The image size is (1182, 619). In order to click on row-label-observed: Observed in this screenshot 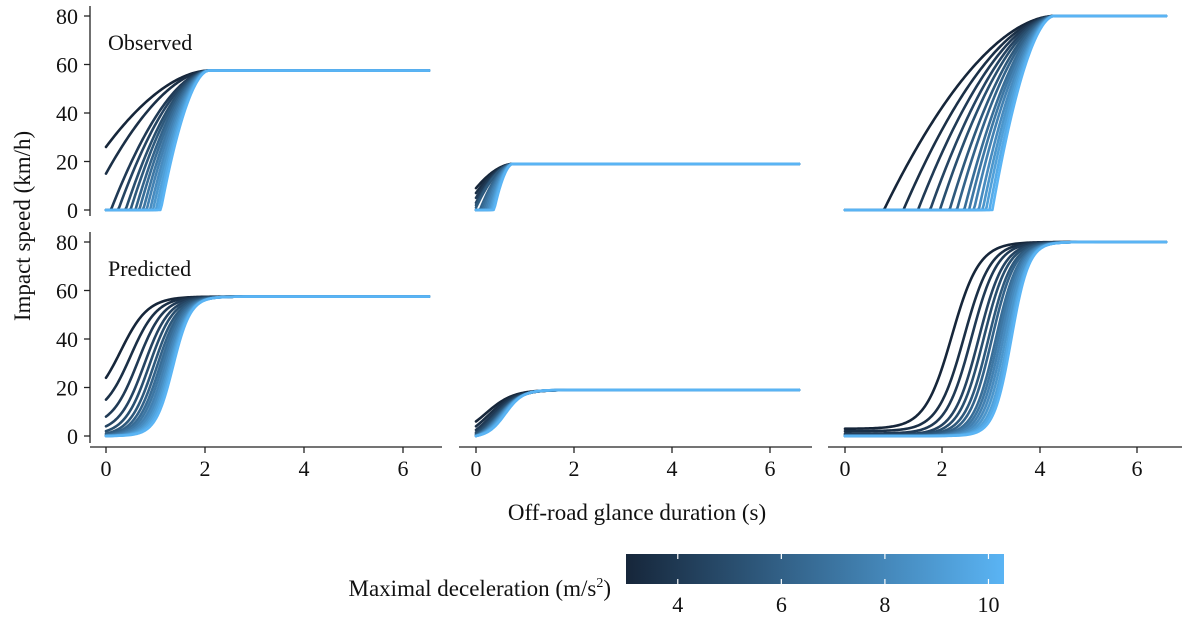, I will do `click(150, 42)`.